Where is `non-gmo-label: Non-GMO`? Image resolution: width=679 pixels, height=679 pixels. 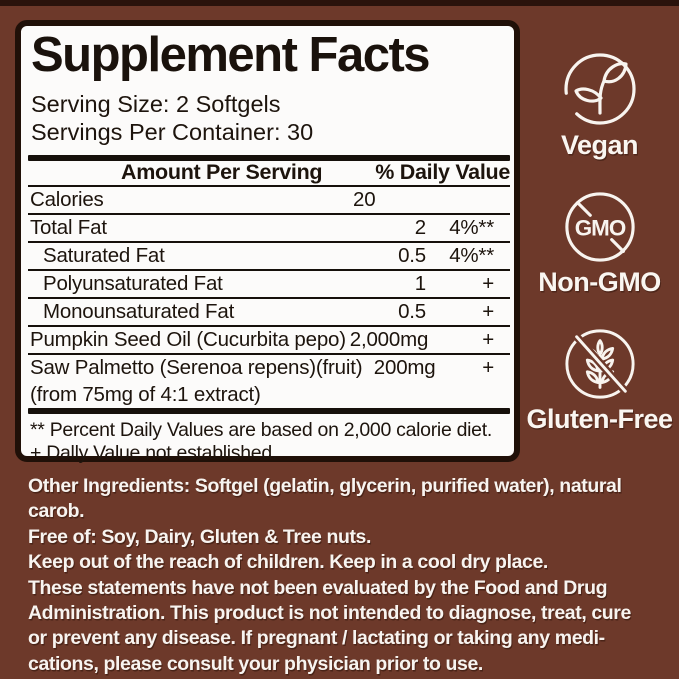 non-gmo-label: Non-GMO is located at coordinates (599, 282).